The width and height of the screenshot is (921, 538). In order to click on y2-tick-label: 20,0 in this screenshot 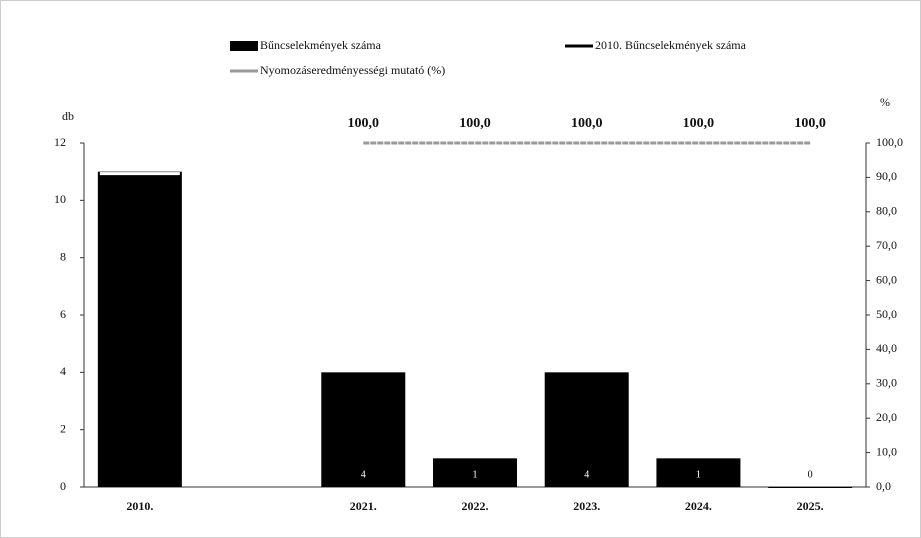, I will do `click(886, 417)`.